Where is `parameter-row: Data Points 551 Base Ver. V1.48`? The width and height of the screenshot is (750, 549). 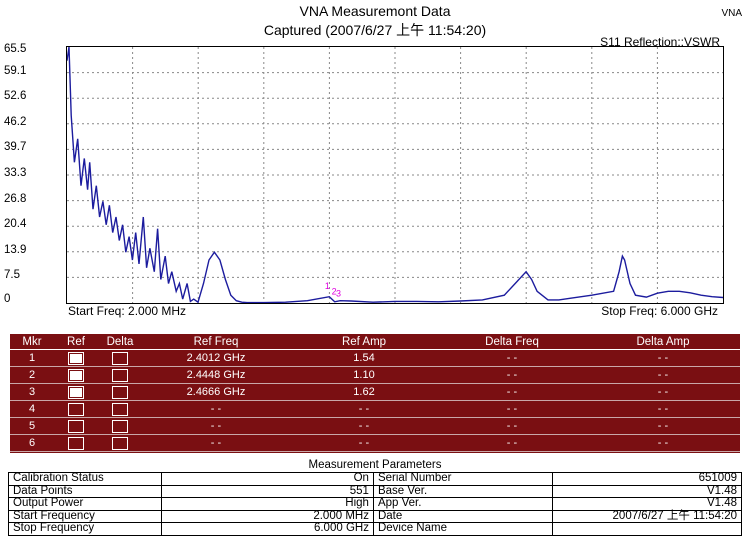
parameter-row: Data Points 551 Base Ver. V1.48 is located at coordinates (375, 491).